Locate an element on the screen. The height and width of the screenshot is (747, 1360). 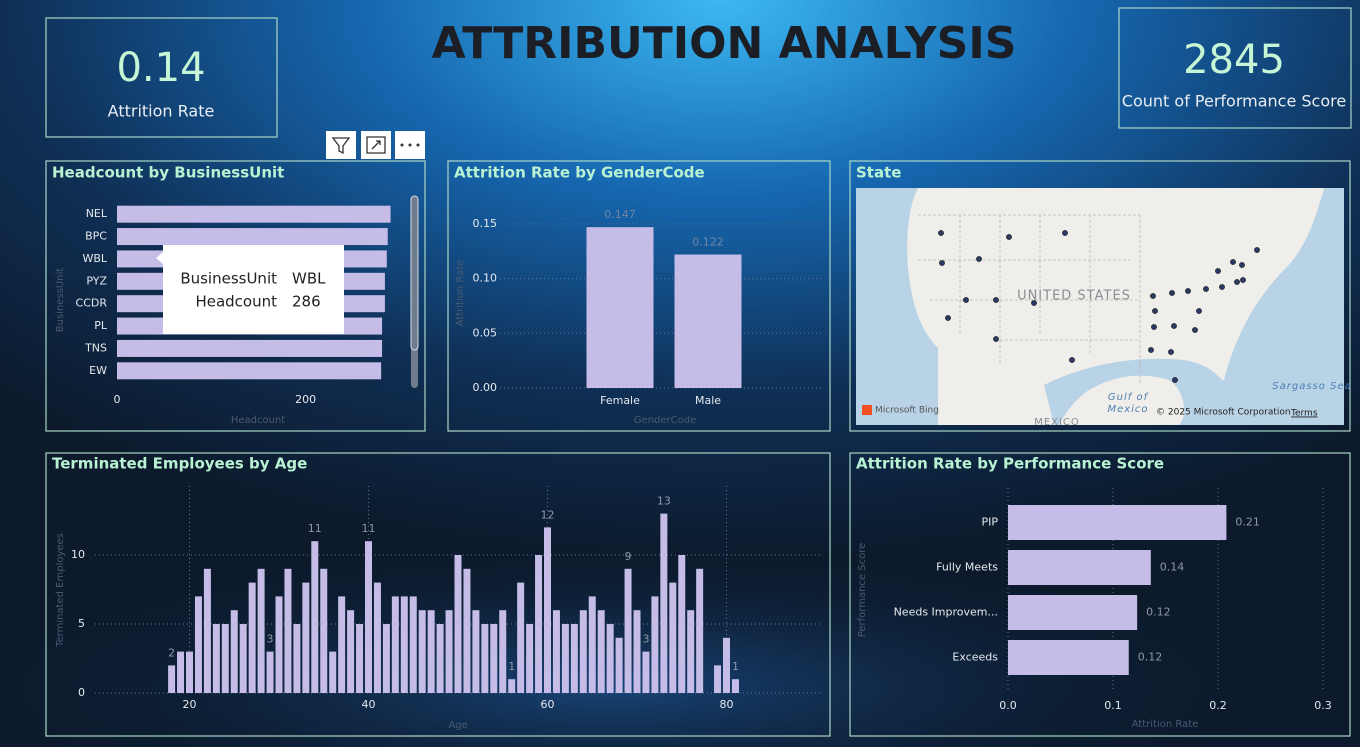
map-label: Gulf of is located at coordinates (1128, 397).